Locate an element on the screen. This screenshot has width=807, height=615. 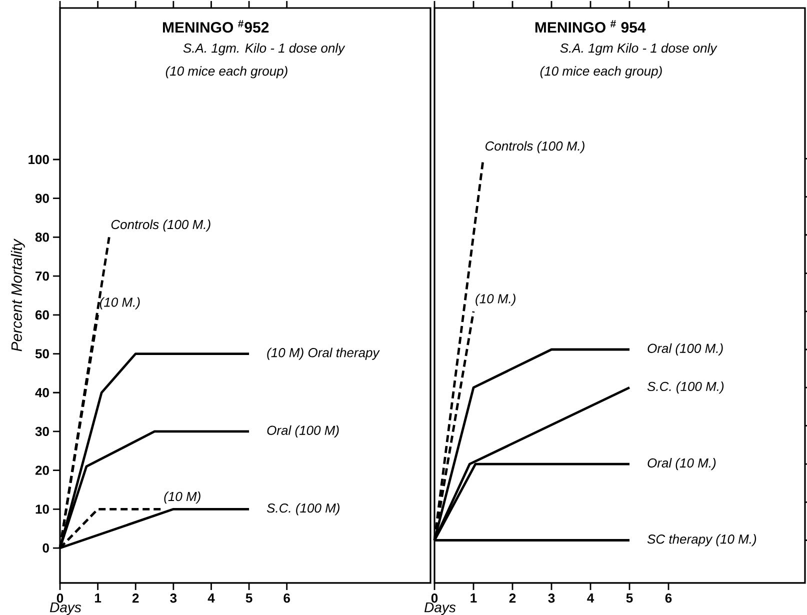
text: MENINGO $^{#}$ 954 is located at coordinates (590, 26).